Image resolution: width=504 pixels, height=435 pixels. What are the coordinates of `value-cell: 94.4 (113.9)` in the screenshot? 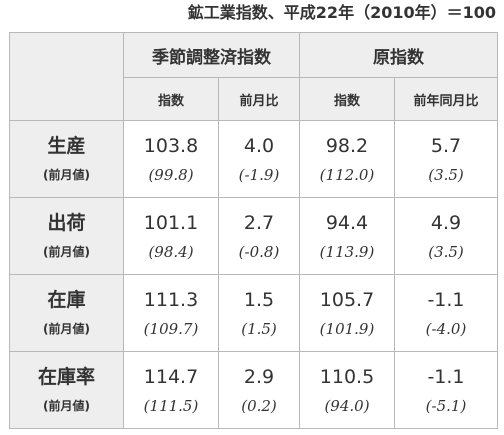 It's located at (347, 236).